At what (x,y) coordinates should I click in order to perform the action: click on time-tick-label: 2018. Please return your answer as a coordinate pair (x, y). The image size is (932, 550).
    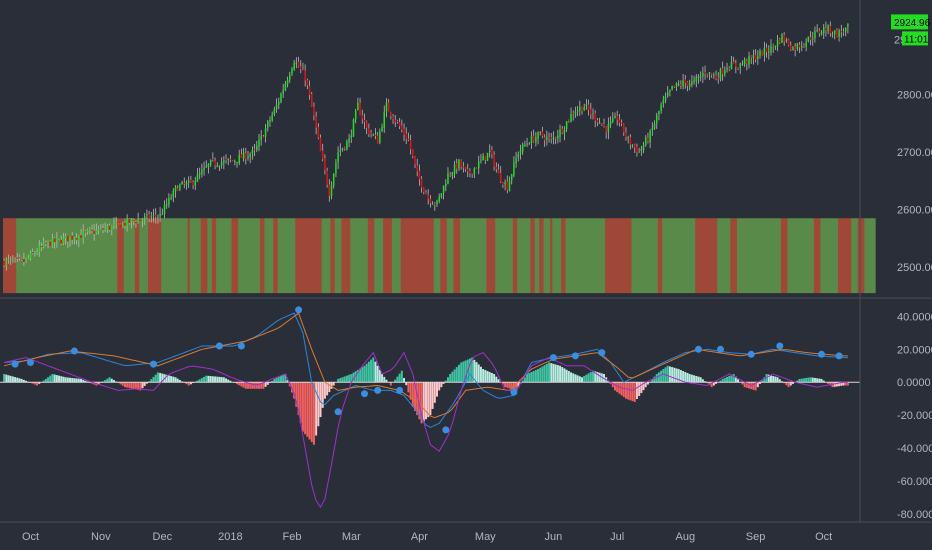
    Looking at the image, I should click on (230, 537).